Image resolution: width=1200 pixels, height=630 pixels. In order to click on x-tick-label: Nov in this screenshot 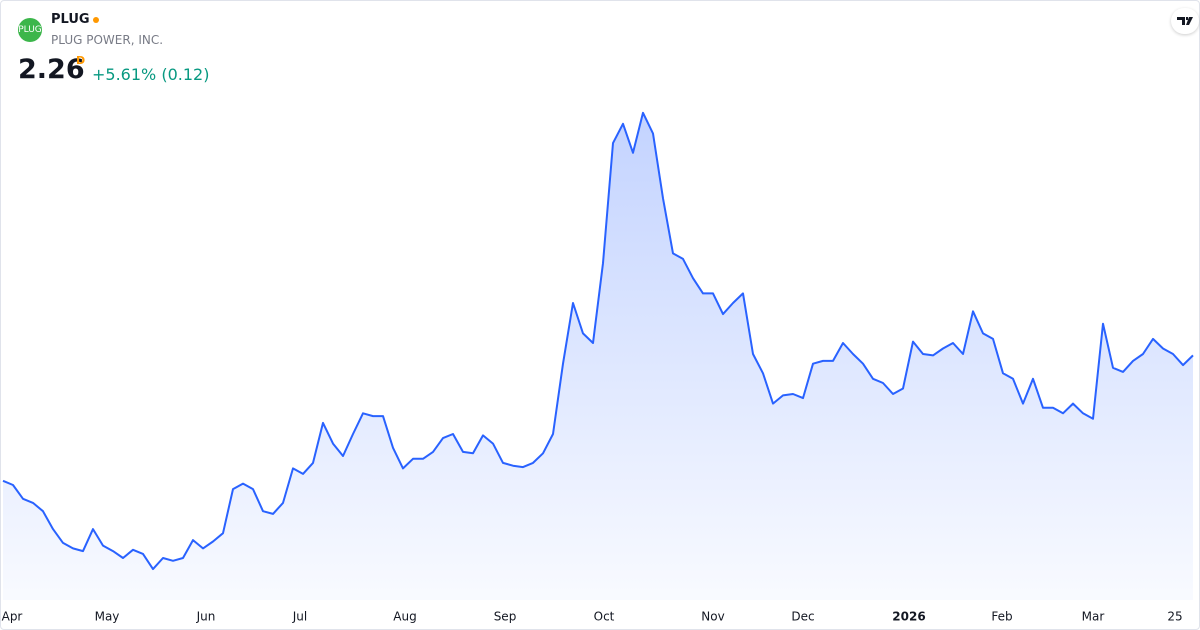, I will do `click(712, 617)`.